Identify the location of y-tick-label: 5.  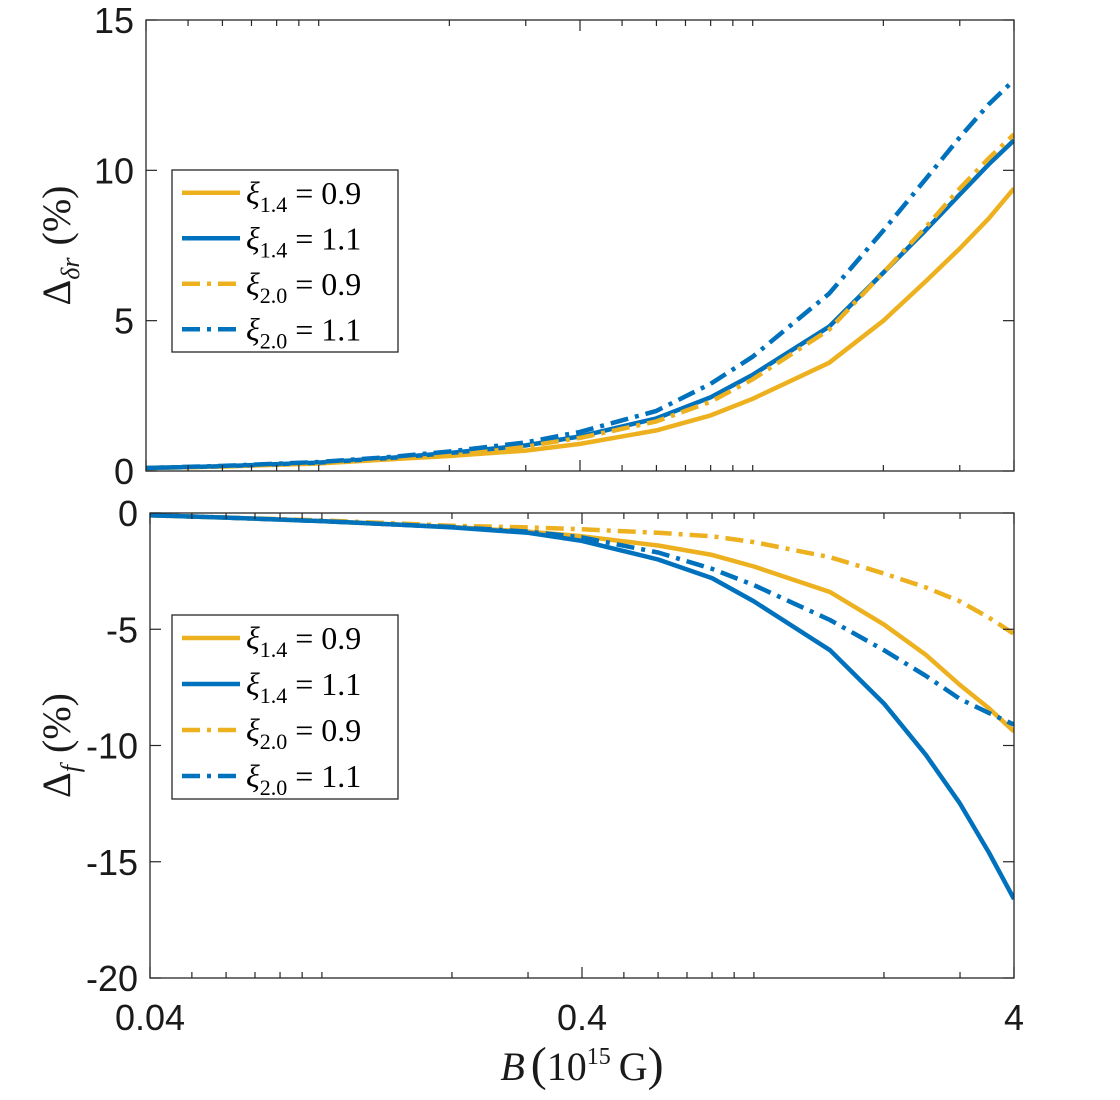
(124, 321).